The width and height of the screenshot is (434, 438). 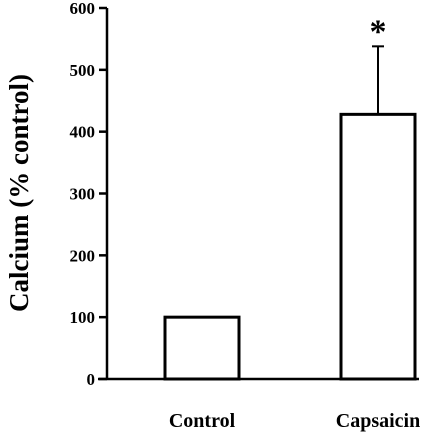 What do you see at coordinates (378, 31) in the screenshot?
I see `significance-marker: *` at bounding box center [378, 31].